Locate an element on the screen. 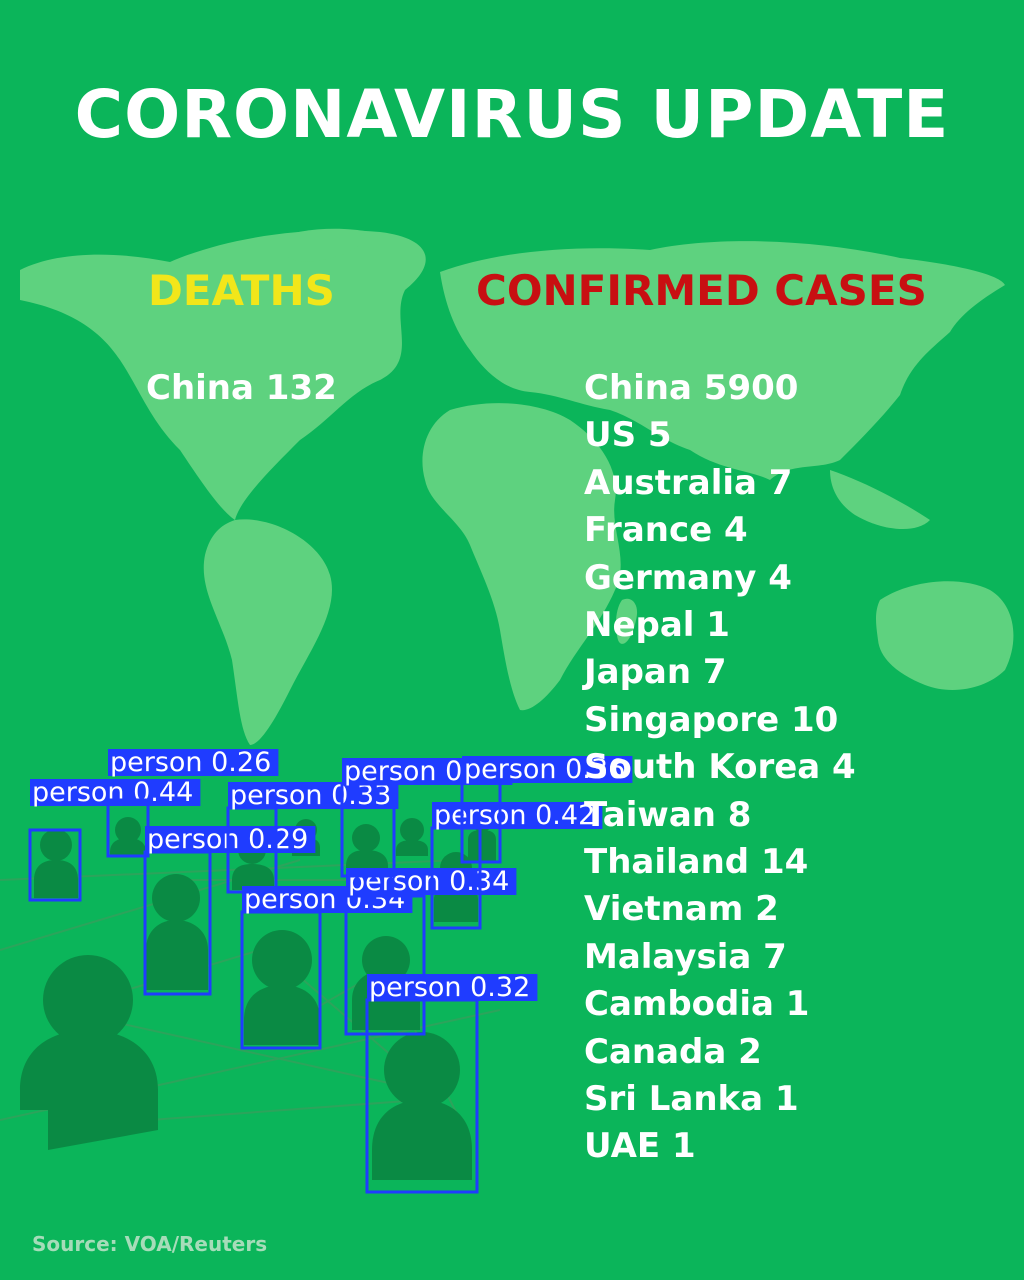 Image resolution: width=1024 pixels, height=1280 pixels. confirmed-cases-row: Australia 7 is located at coordinates (688, 482).